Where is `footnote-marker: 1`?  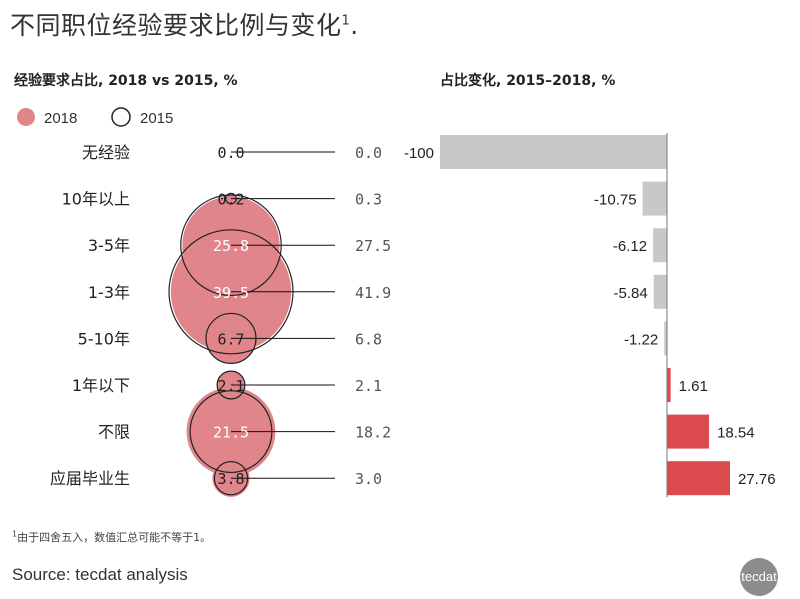
footnote-marker: 1 is located at coordinates (15, 534).